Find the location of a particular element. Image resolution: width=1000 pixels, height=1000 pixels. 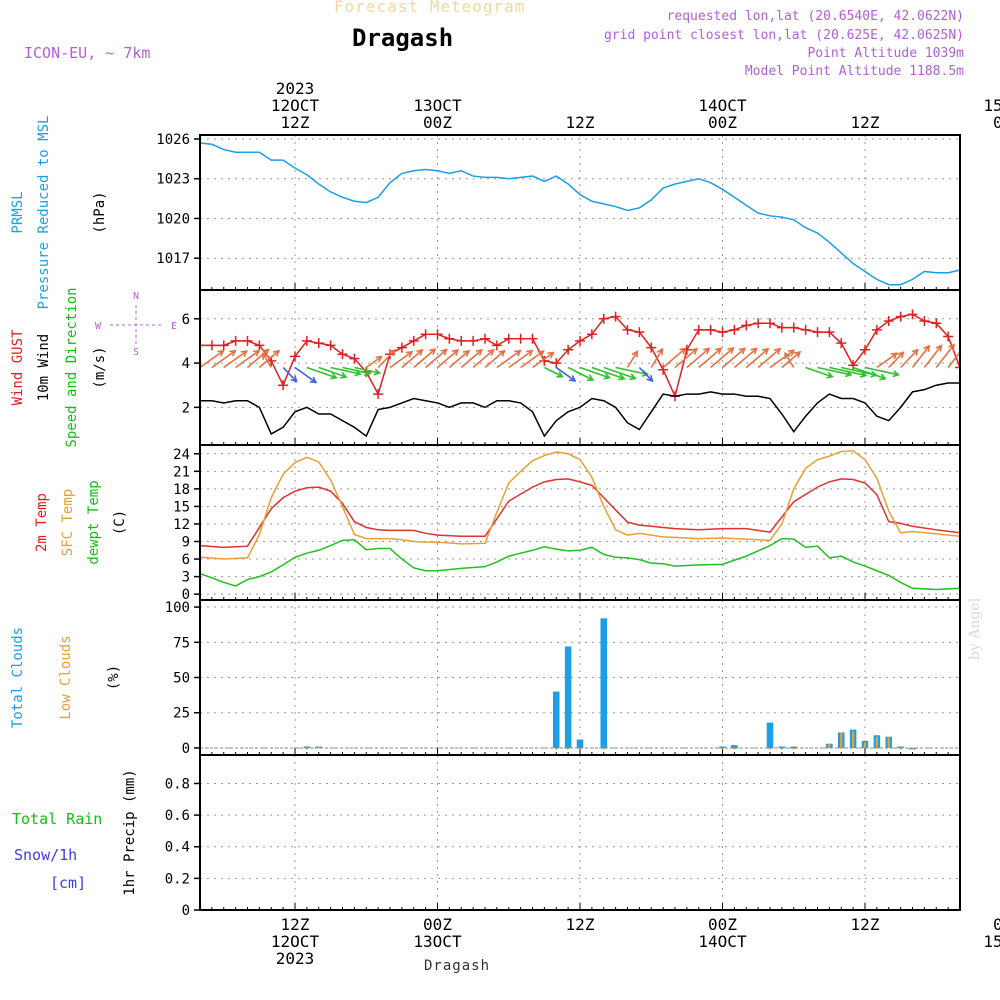

y-axis-label: (hPa) is located at coordinates (100, 212).